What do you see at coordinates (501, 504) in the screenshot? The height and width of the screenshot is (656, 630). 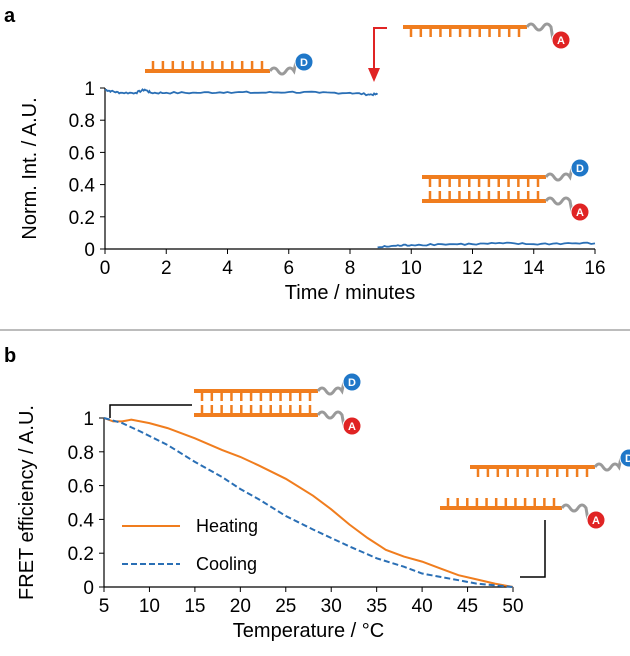 I see `single-b-acceptor` at bounding box center [501, 504].